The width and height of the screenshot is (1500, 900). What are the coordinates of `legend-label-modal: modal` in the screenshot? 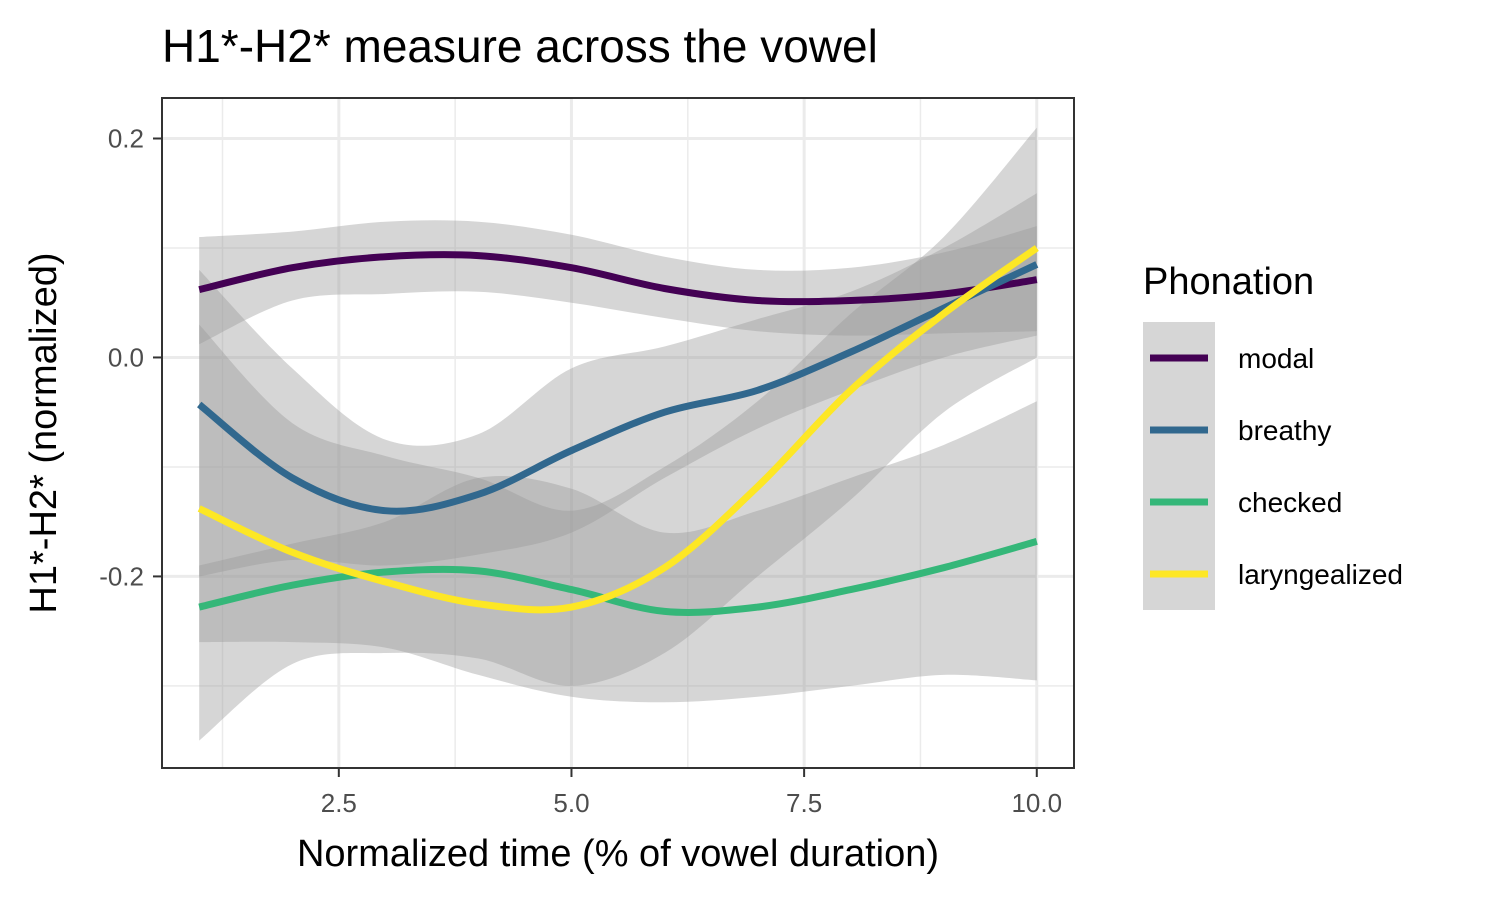 It's located at (1276, 358).